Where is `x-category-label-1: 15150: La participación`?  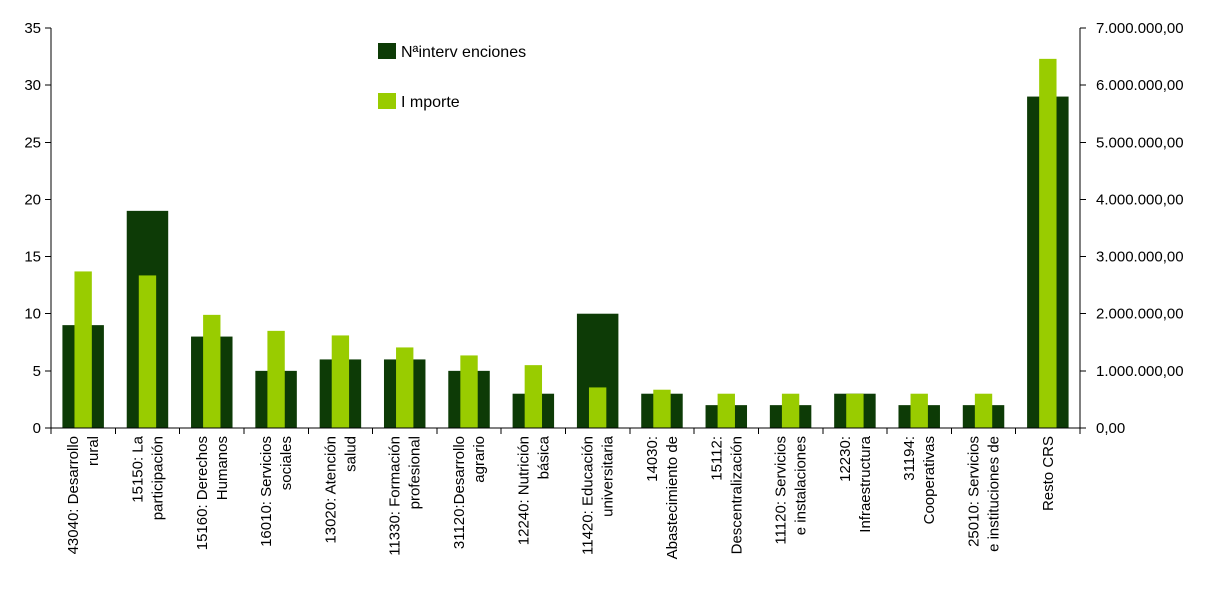
x-category-label-1: 15150: La participación is located at coordinates (147, 477).